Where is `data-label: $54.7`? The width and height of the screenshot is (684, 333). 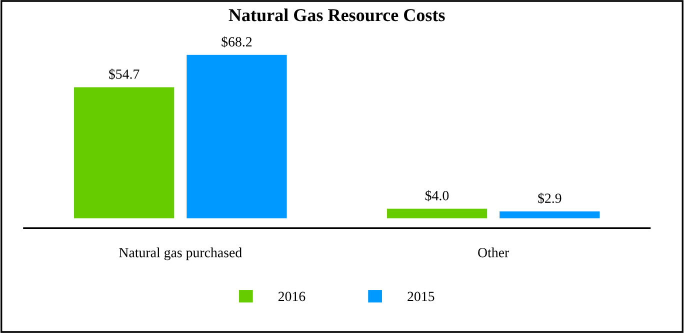 data-label: $54.7 is located at coordinates (124, 74).